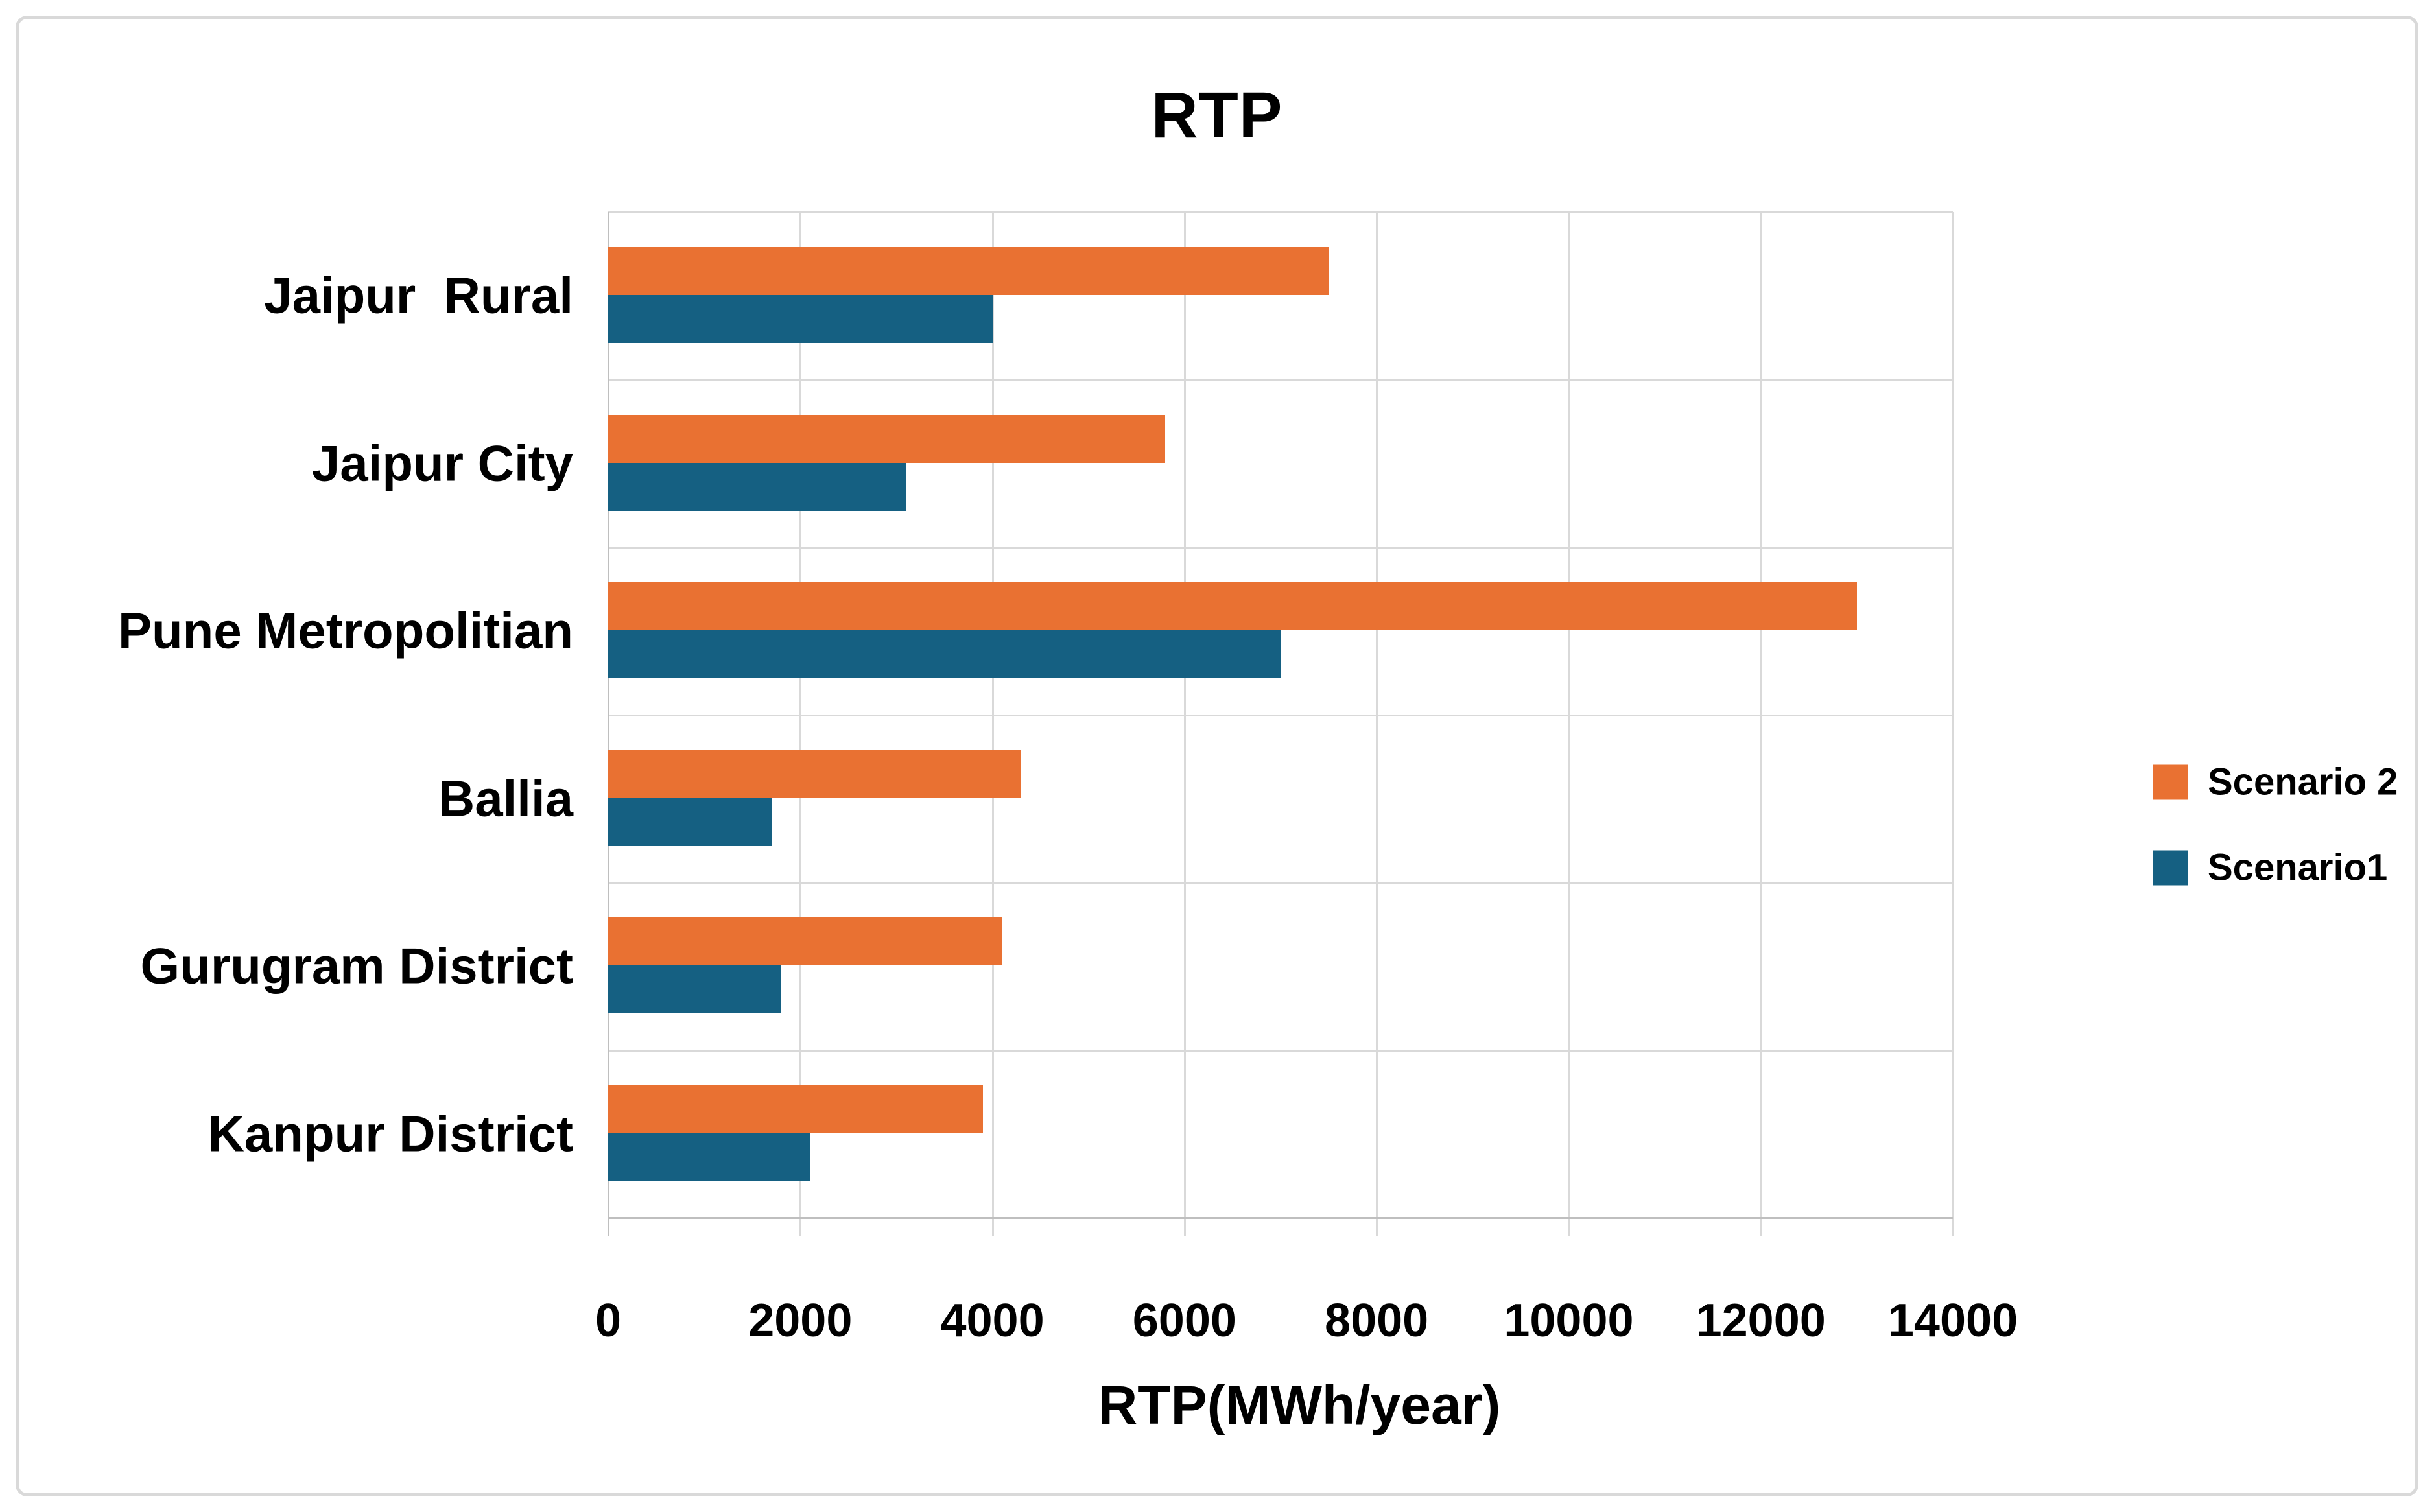  Describe the element at coordinates (1299, 1405) in the screenshot. I see `x-axis-title: RTP(MWh/year)` at that location.